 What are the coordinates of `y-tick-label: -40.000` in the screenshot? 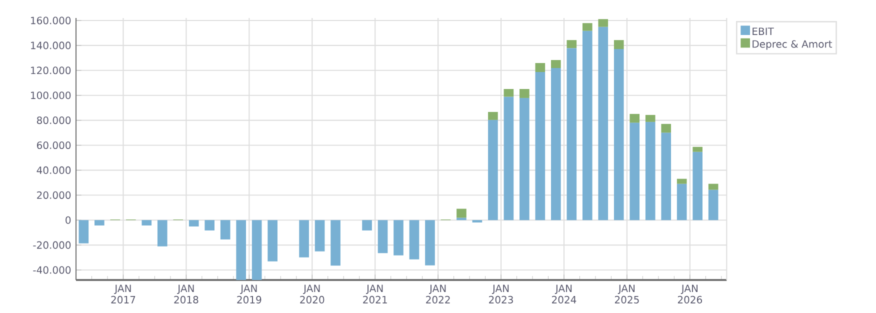 It's located at (52, 270).